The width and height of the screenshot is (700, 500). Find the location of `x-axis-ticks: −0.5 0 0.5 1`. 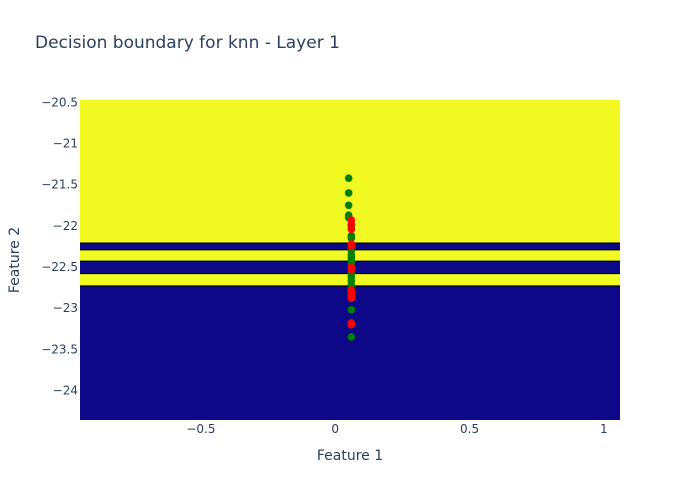

x-axis-ticks: −0.5 0 0.5 1 is located at coordinates (396, 429).